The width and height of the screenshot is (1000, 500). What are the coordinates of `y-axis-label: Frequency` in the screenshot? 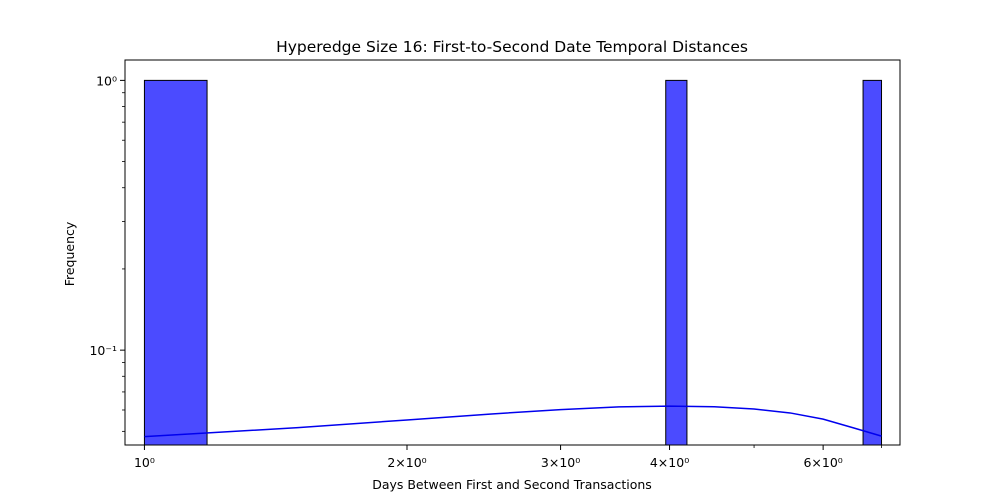 It's located at (69, 253).